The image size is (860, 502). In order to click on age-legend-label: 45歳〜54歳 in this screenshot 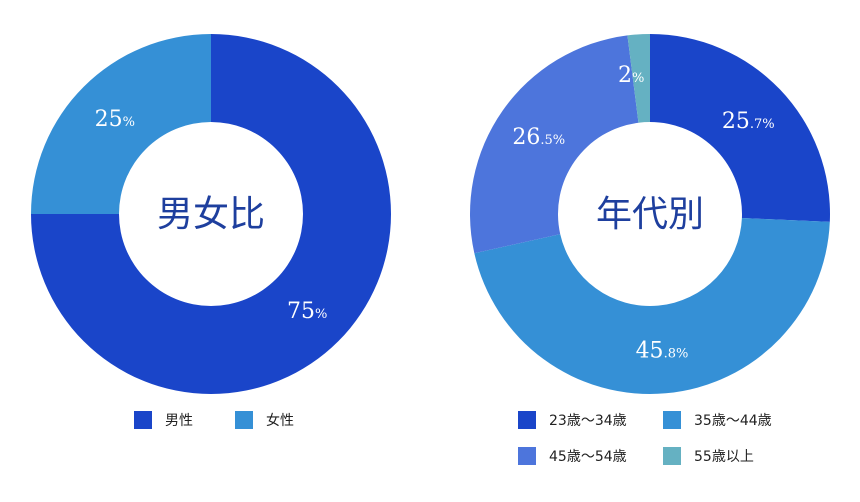, I will do `click(588, 457)`.